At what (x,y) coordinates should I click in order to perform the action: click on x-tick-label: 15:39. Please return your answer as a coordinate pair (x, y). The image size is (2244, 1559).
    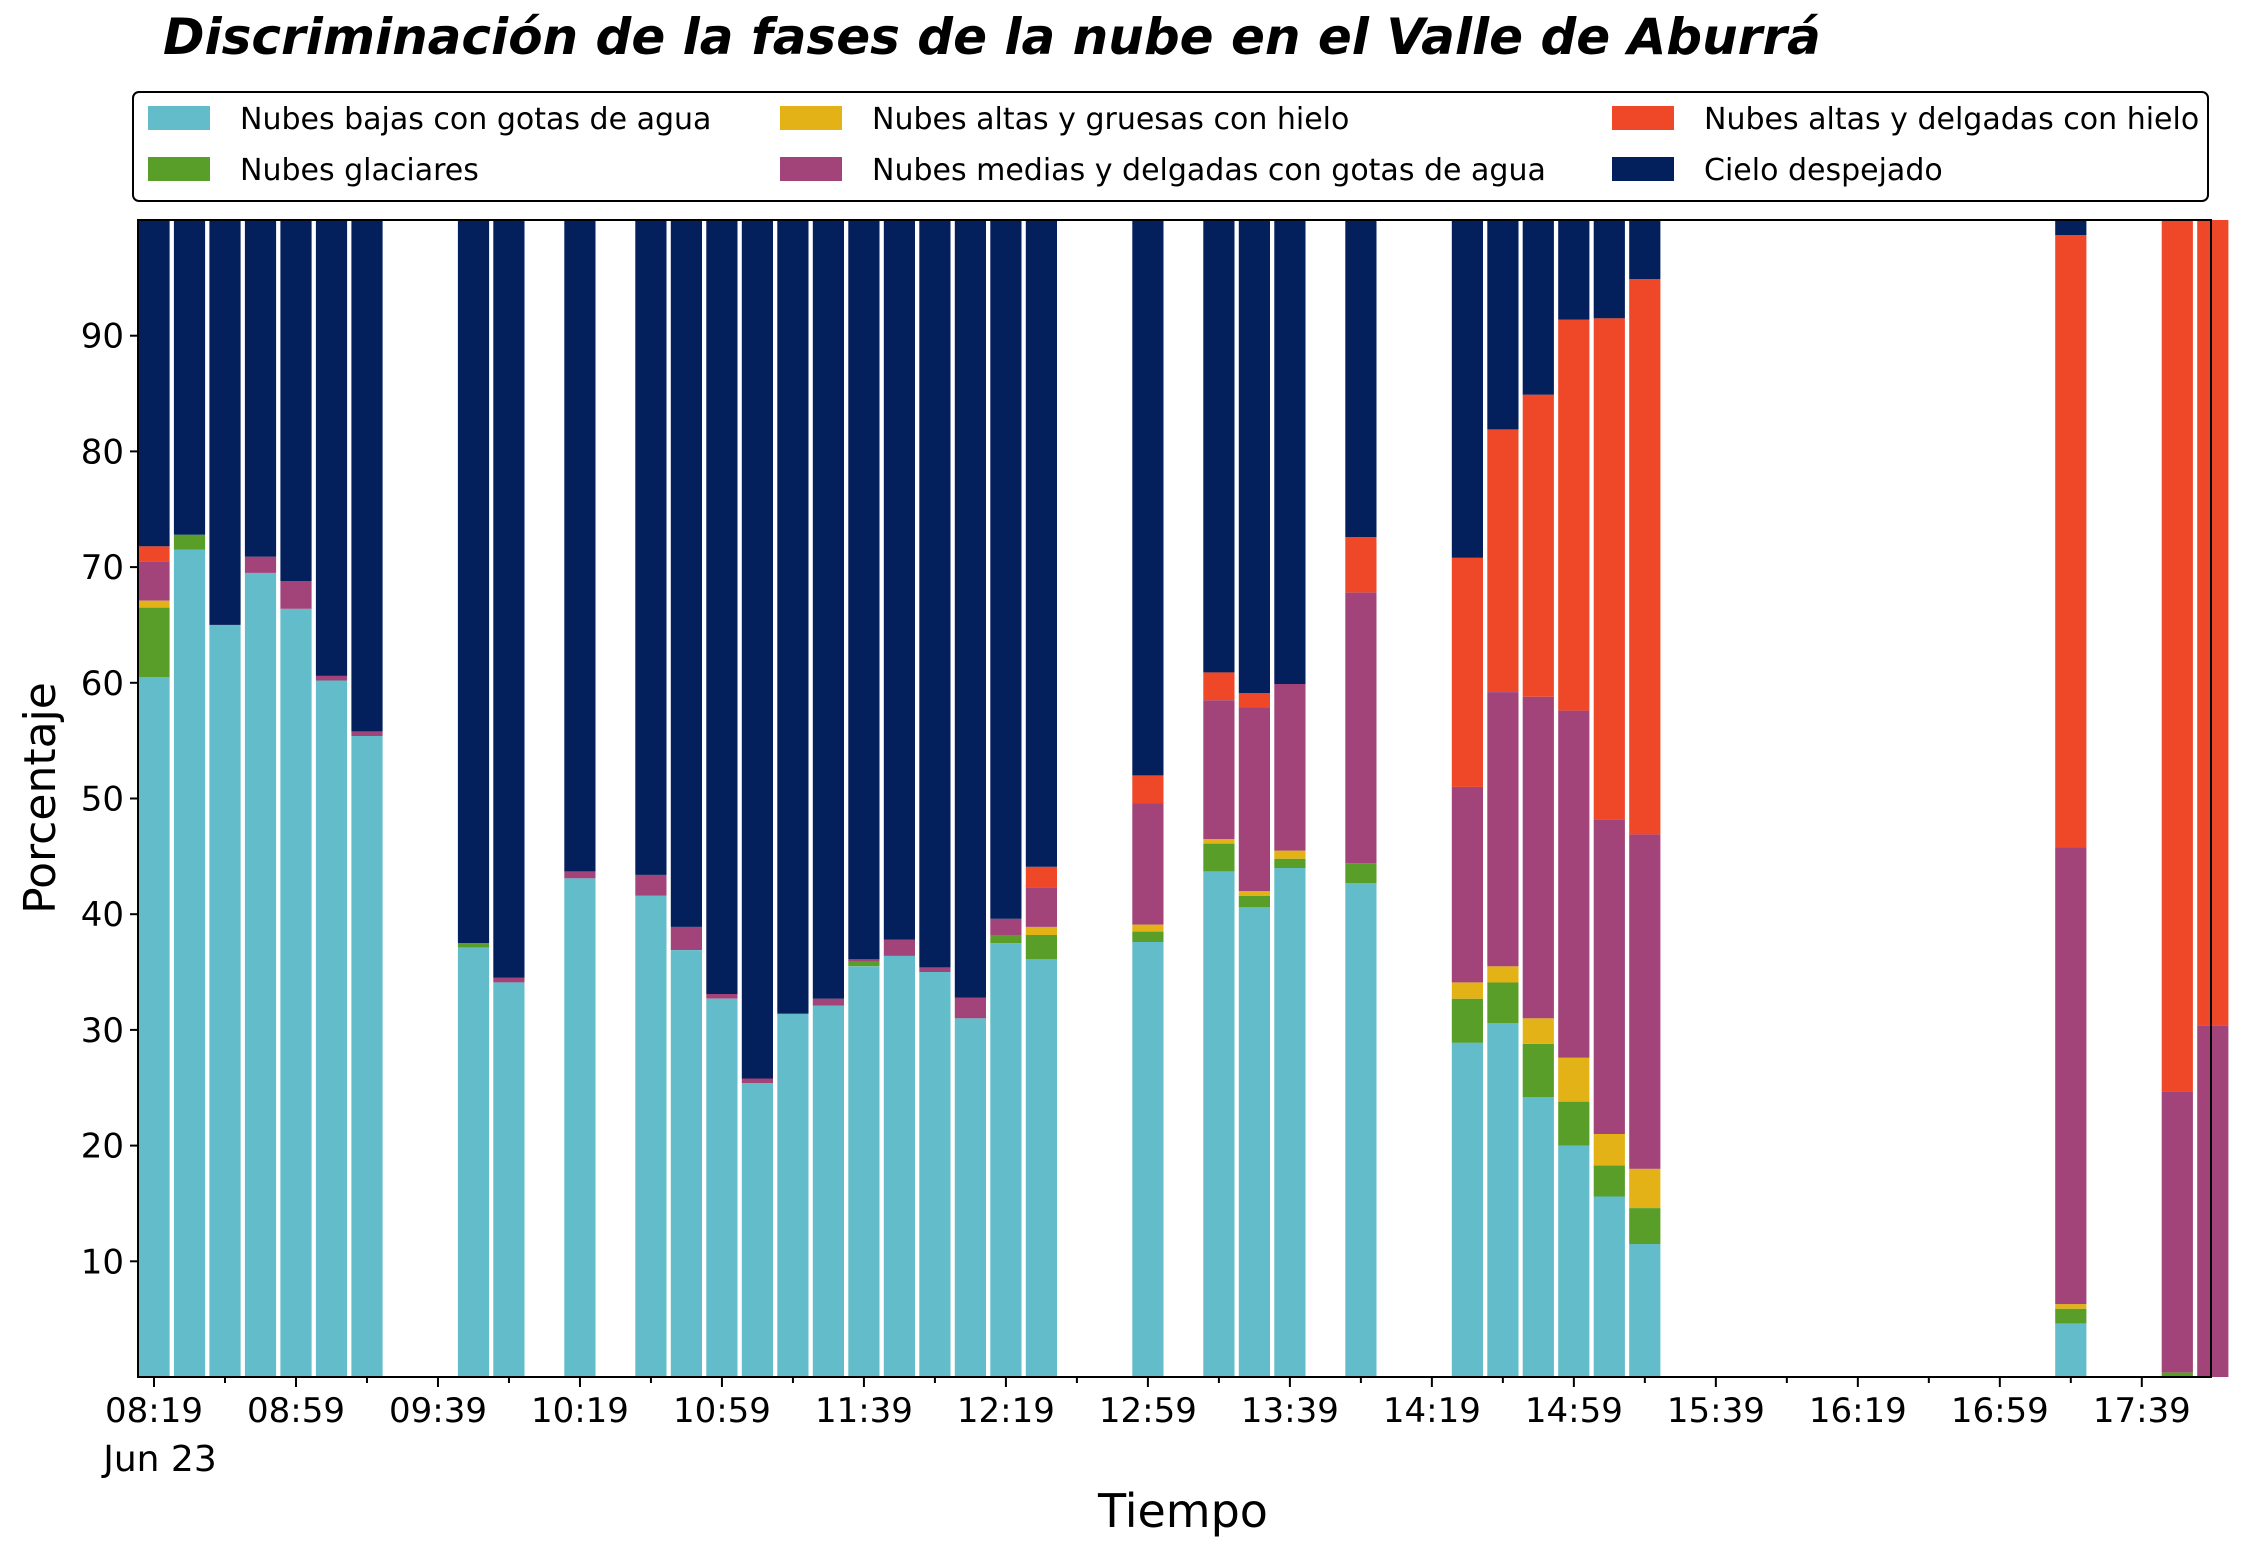
    Looking at the image, I should click on (1716, 1411).